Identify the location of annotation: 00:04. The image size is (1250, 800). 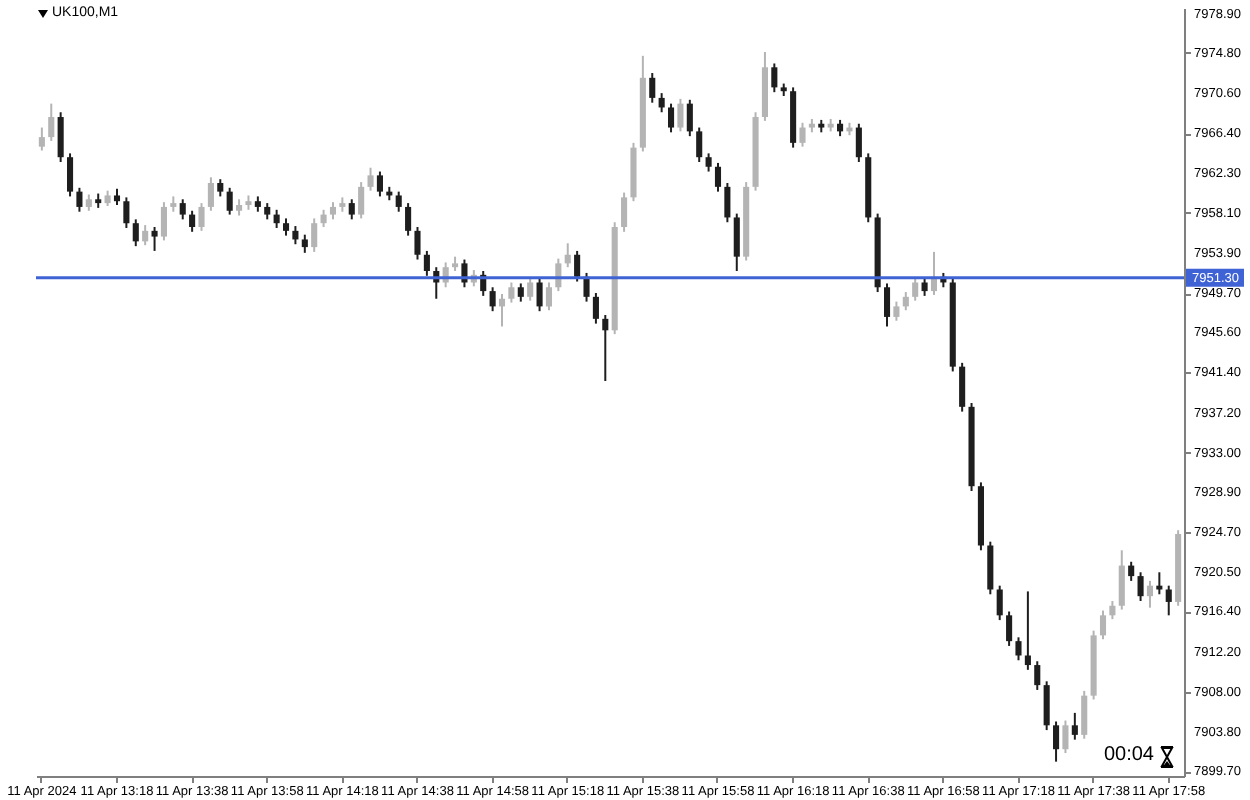
(1128, 755).